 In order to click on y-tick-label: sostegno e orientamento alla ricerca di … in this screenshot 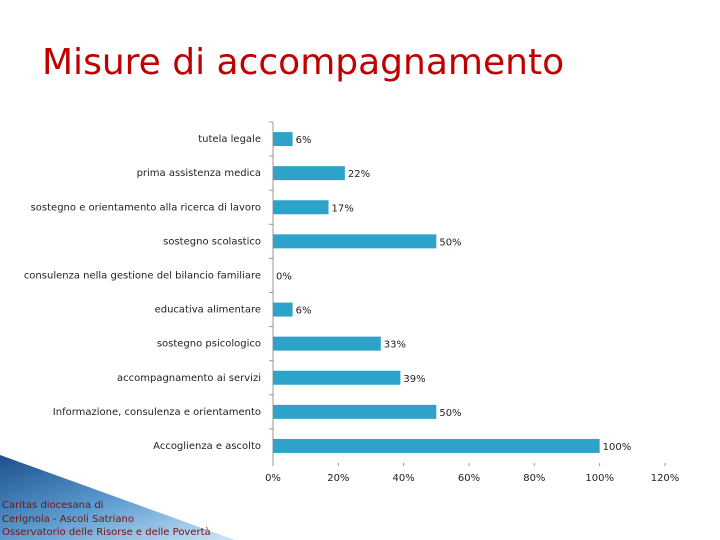, I will do `click(146, 207)`.